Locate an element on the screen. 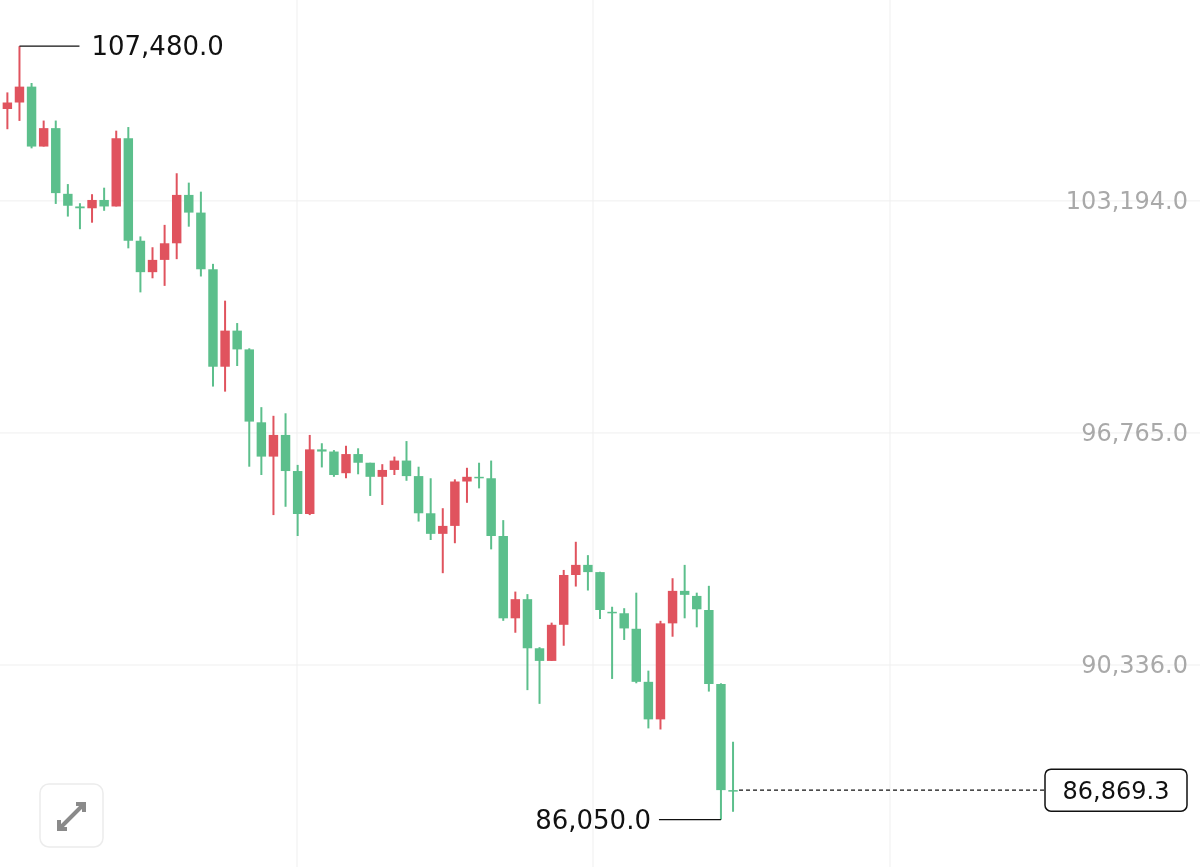 The image size is (1200, 867). annotation: 107,480.0 is located at coordinates (157, 46).